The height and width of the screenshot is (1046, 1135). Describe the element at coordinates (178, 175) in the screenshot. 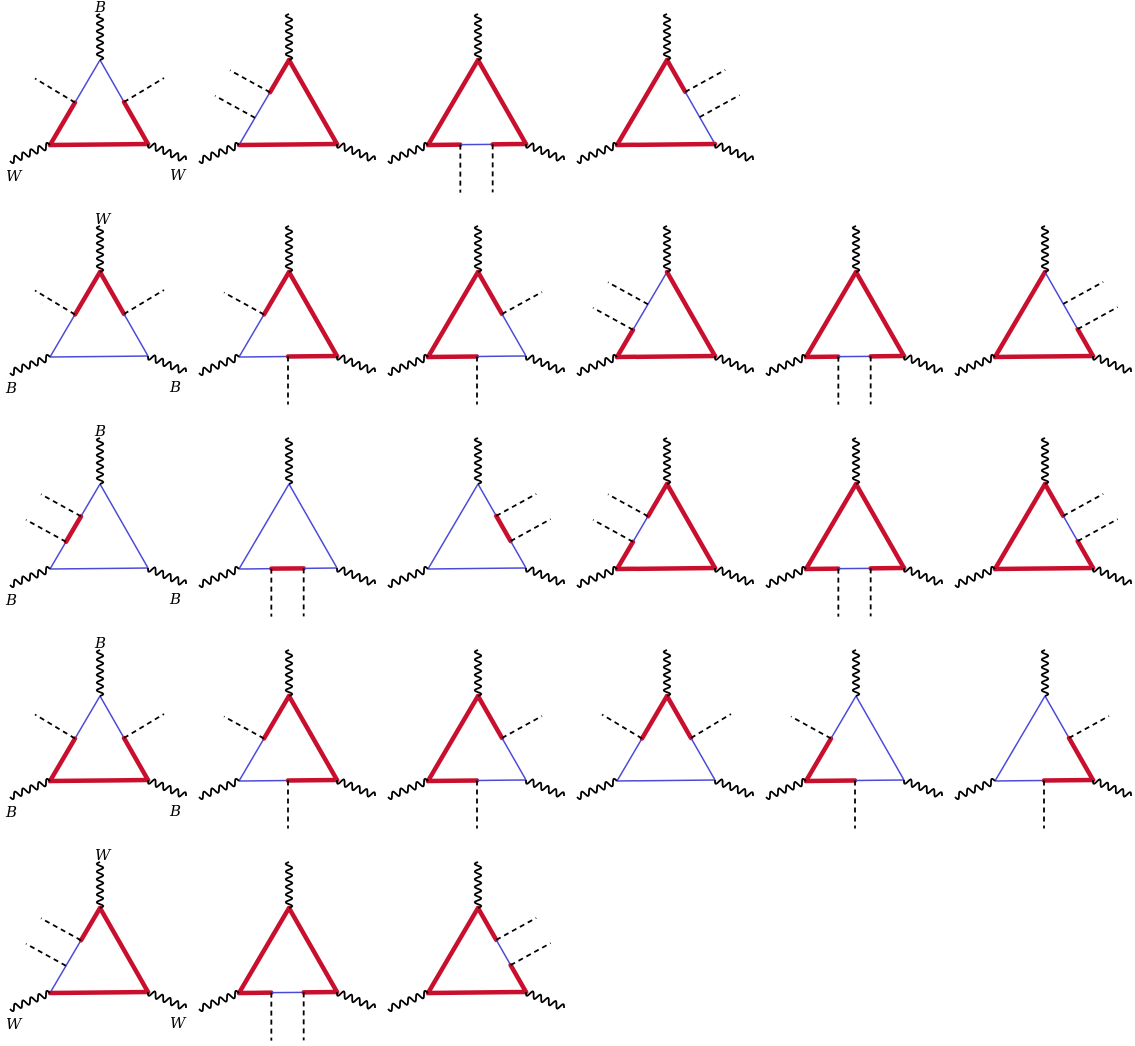

I see `right-boson-label: W` at that location.